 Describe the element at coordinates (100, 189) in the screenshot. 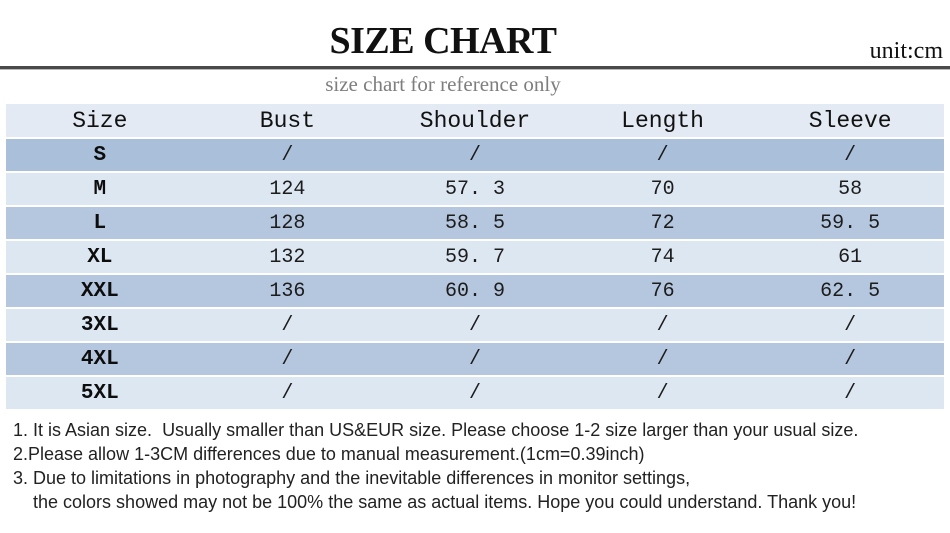

I see `size-cell: M` at that location.